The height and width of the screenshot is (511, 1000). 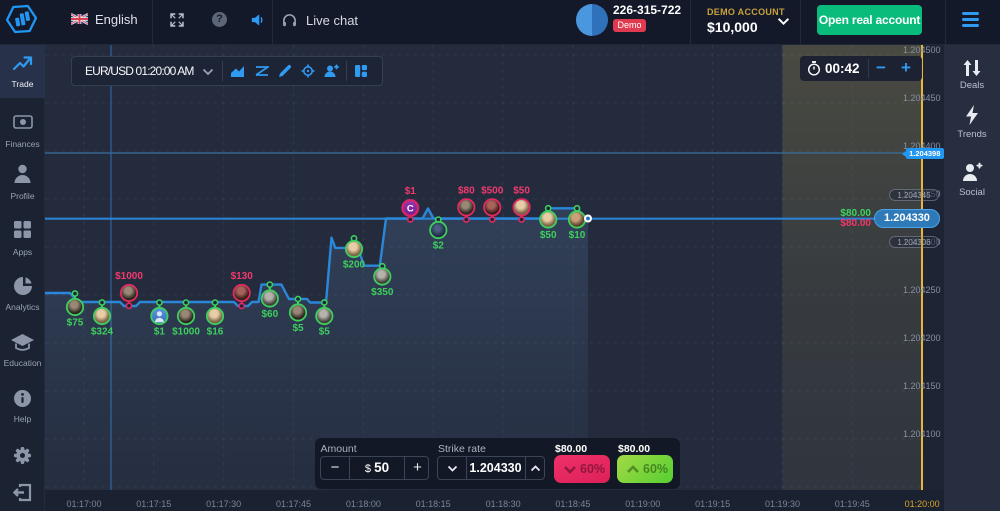 I want to click on svg-text: $2, so click(x=439, y=246).